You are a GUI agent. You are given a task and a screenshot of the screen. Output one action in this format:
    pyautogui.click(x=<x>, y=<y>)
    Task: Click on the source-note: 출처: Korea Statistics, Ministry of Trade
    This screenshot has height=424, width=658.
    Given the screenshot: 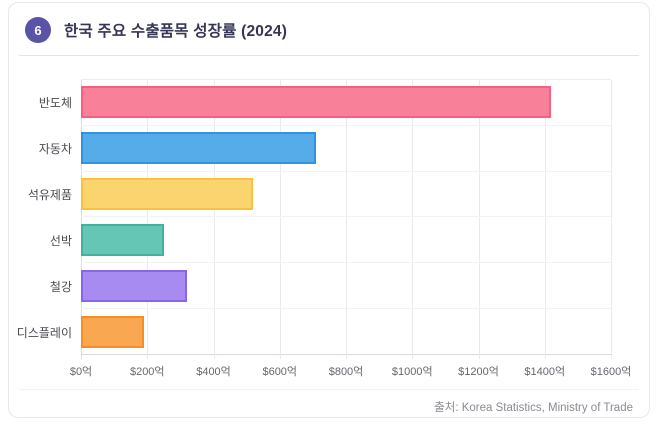 What is the action you would take?
    pyautogui.click(x=329, y=402)
    